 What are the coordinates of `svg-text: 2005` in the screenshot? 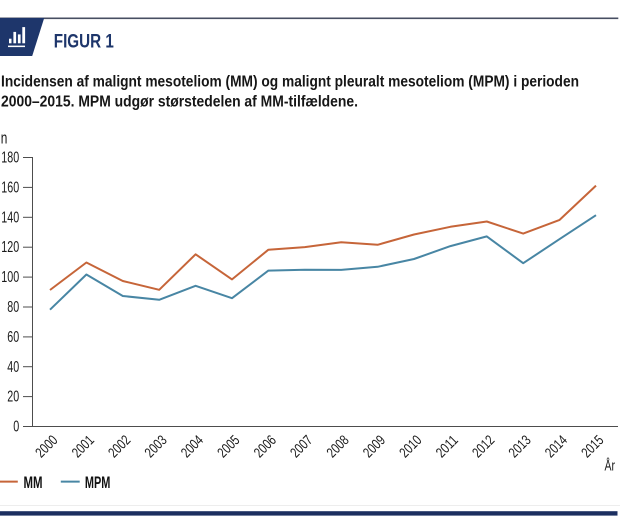 It's located at (229, 446).